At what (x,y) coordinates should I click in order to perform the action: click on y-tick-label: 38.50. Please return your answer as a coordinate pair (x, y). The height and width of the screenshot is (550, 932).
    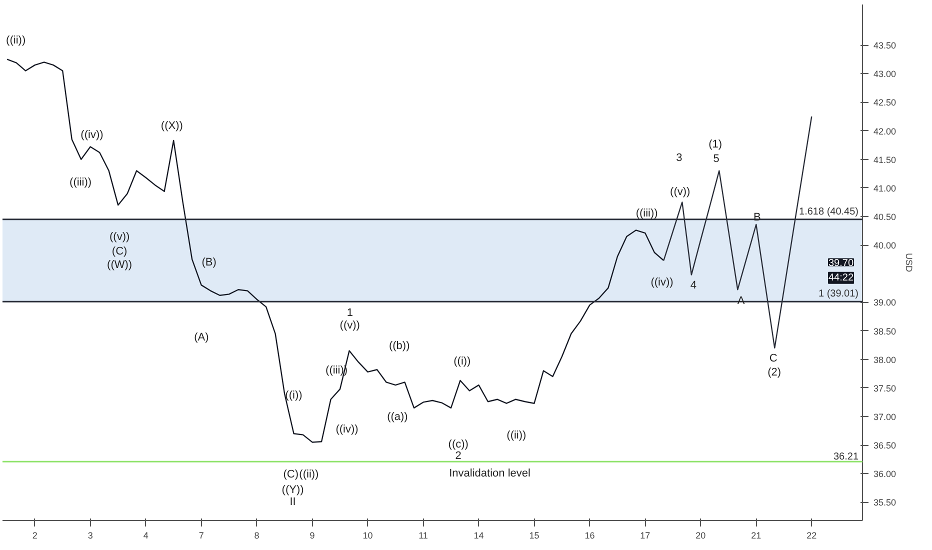
    Looking at the image, I should click on (885, 331).